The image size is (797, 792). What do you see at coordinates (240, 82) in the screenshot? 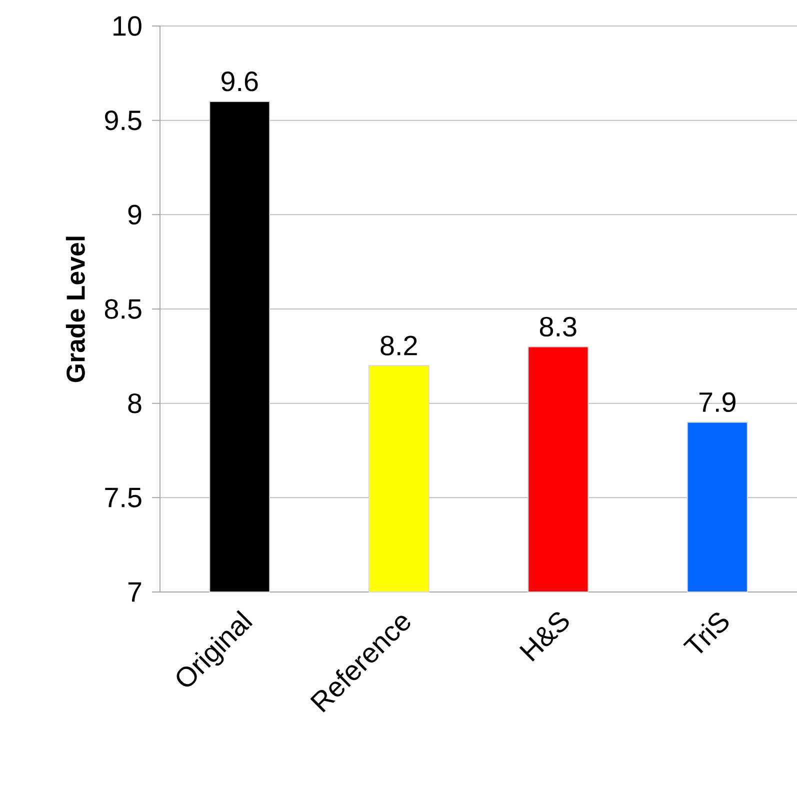
I see `data-label: 9.6` at bounding box center [240, 82].